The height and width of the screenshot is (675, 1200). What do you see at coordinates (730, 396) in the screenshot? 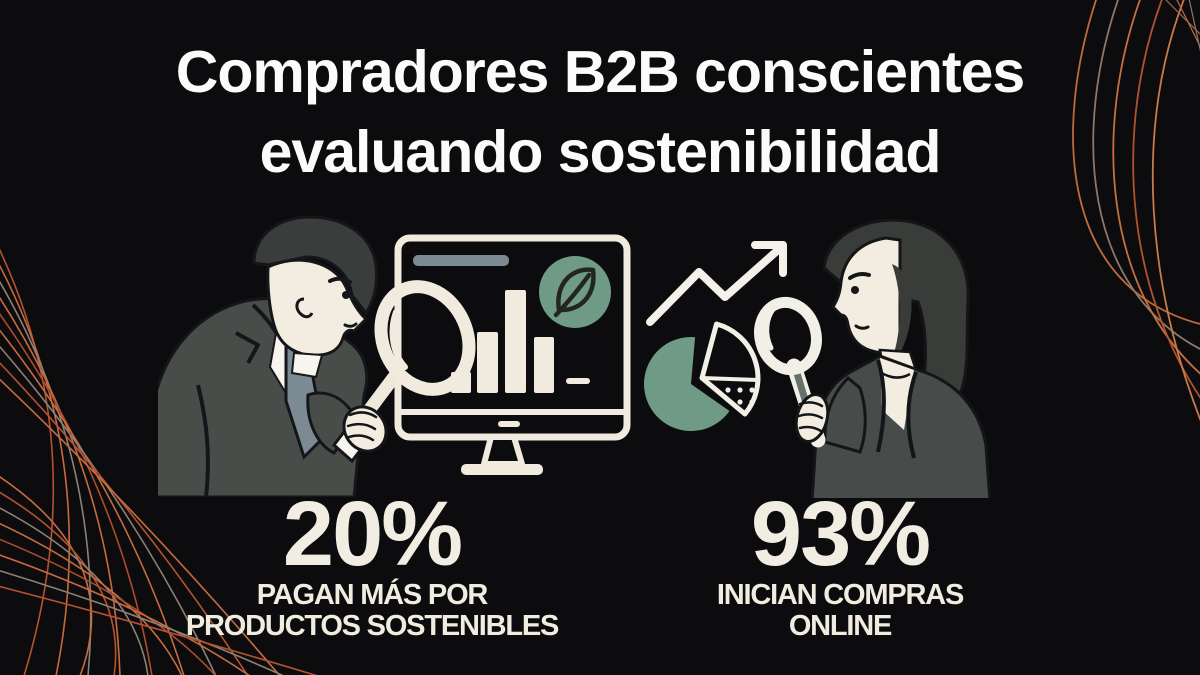
I see `pie-wedge-dotted-area` at bounding box center [730, 396].